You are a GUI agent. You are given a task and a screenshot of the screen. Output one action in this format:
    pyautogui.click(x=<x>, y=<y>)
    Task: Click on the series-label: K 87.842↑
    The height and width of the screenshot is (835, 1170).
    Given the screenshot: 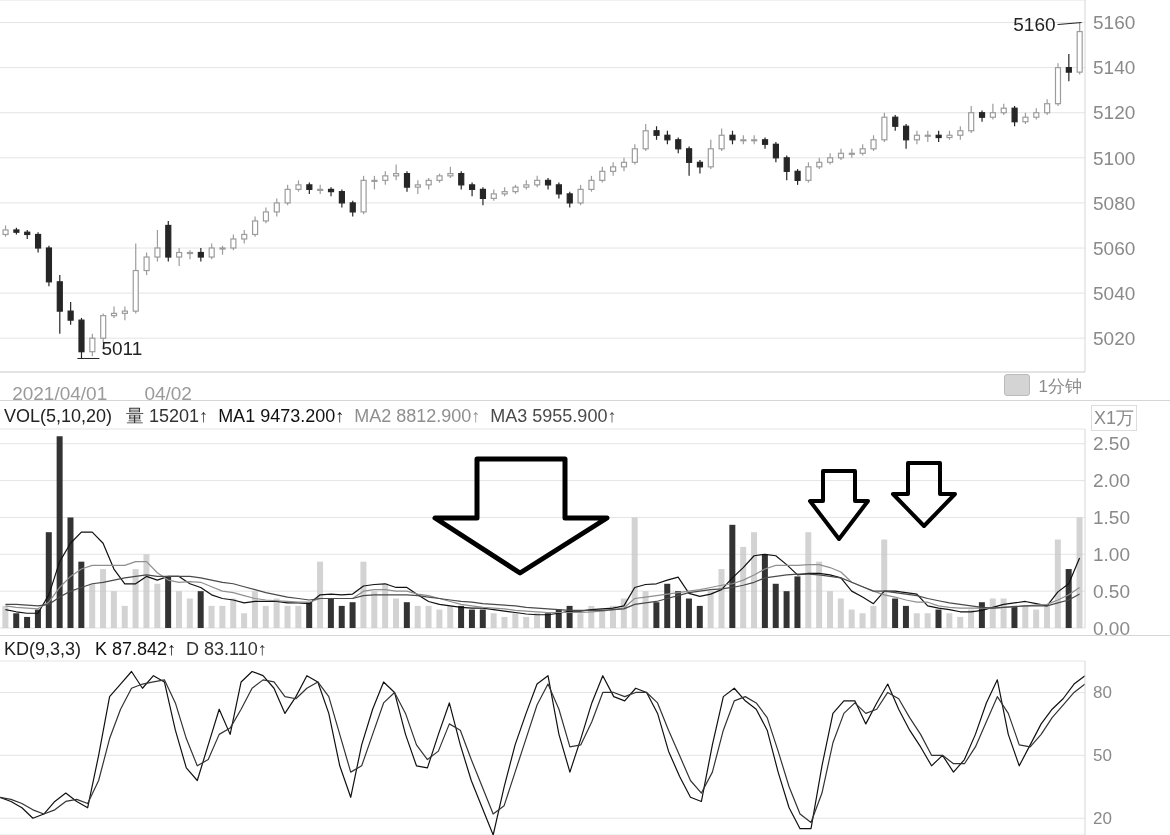 What is the action you would take?
    pyautogui.click(x=136, y=649)
    